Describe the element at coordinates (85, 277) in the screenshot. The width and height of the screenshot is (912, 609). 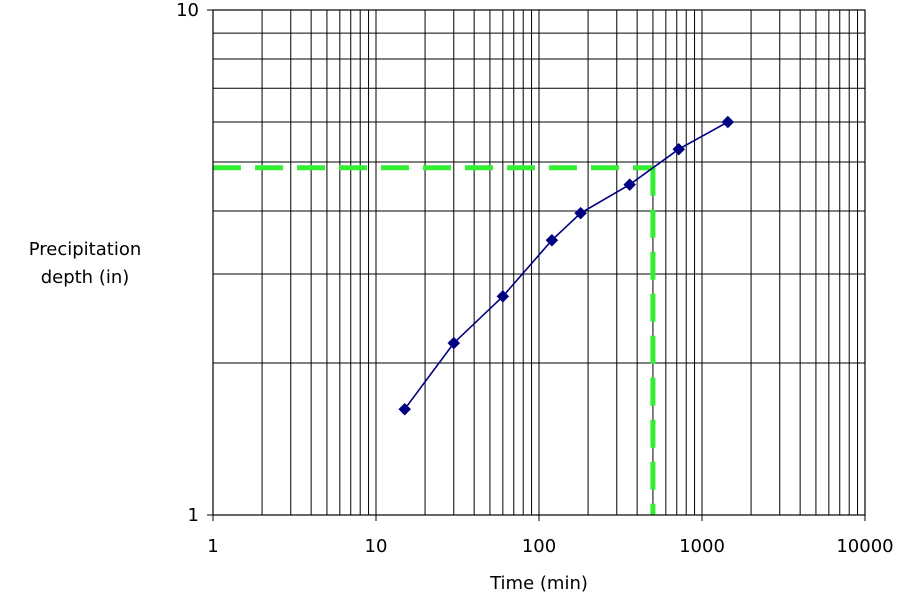
I see `y-axis-label-line-2: depth (in)` at that location.